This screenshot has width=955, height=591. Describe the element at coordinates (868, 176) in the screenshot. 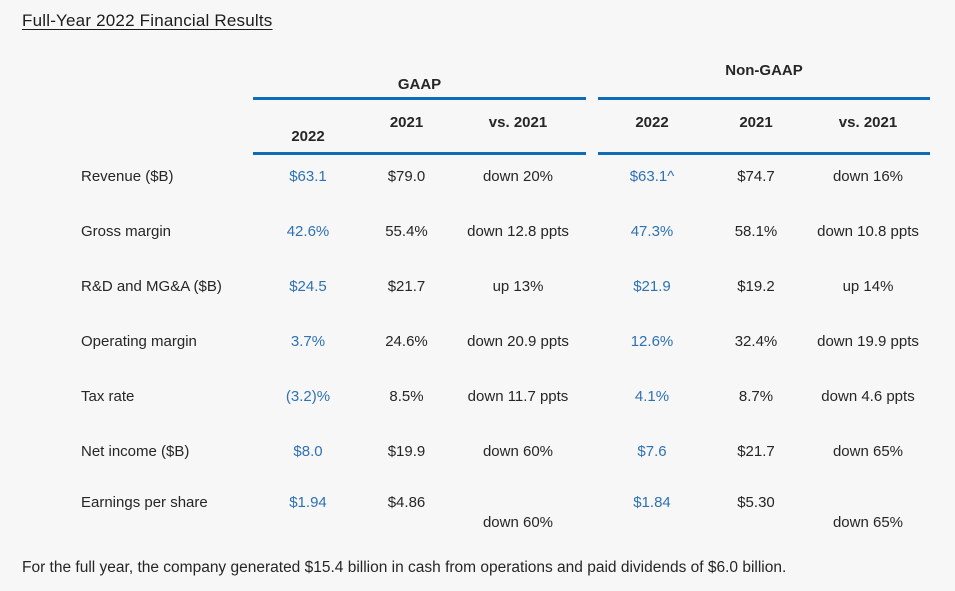

I see `cell-nongaap-vs2021: down 16%` at that location.